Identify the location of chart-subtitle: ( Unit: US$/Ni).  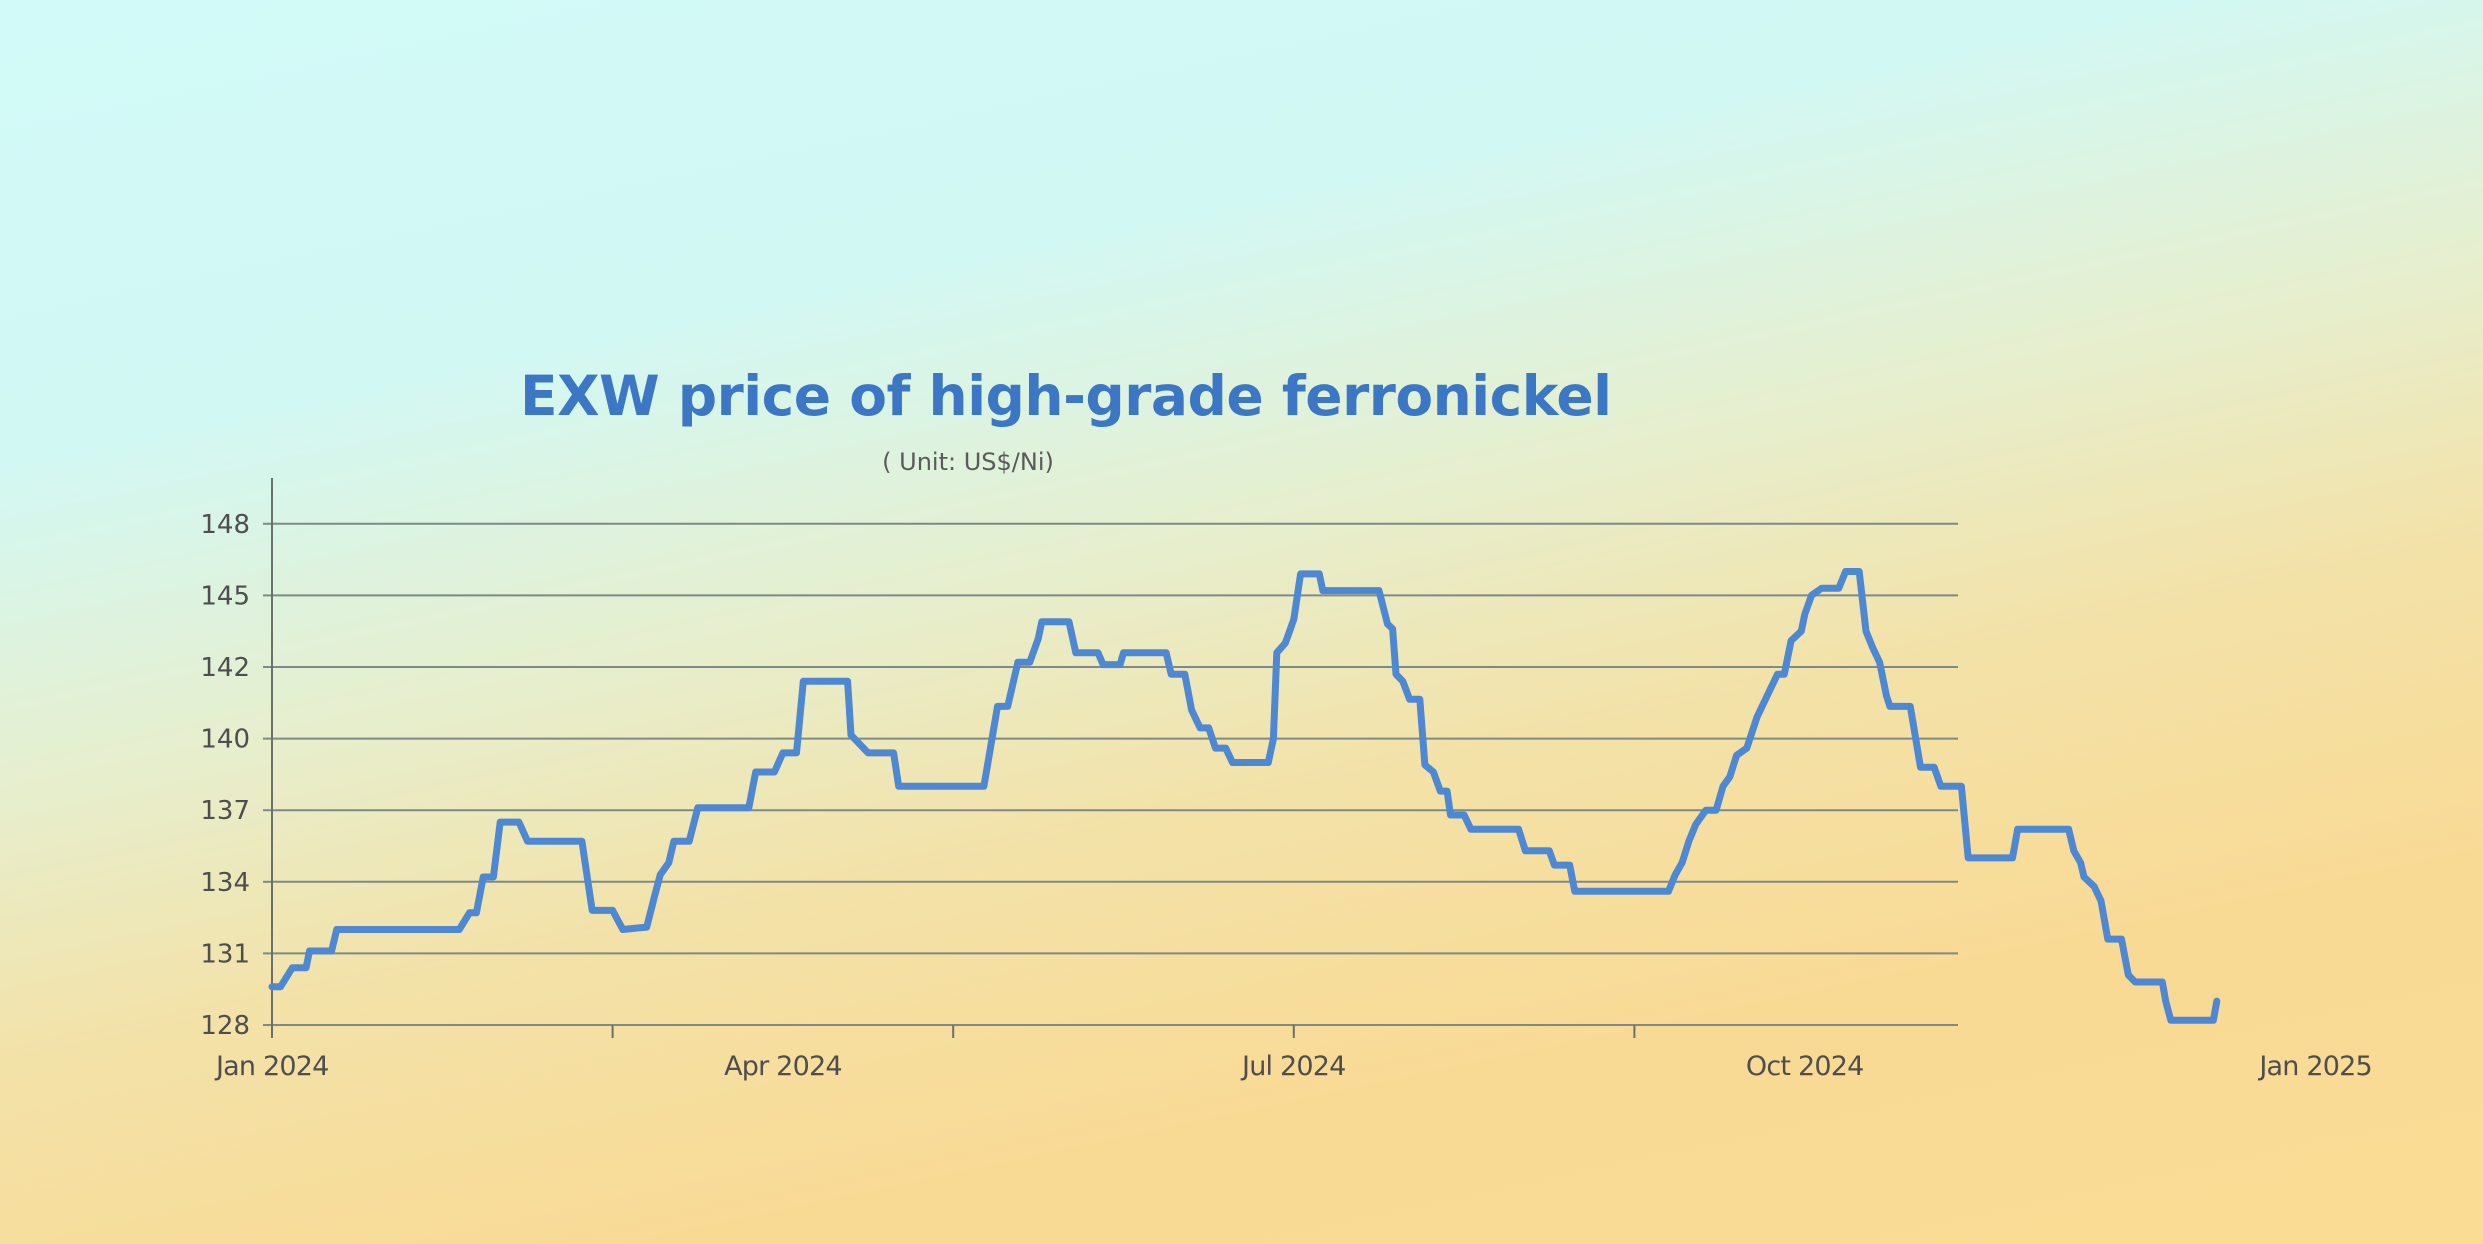
(968, 462).